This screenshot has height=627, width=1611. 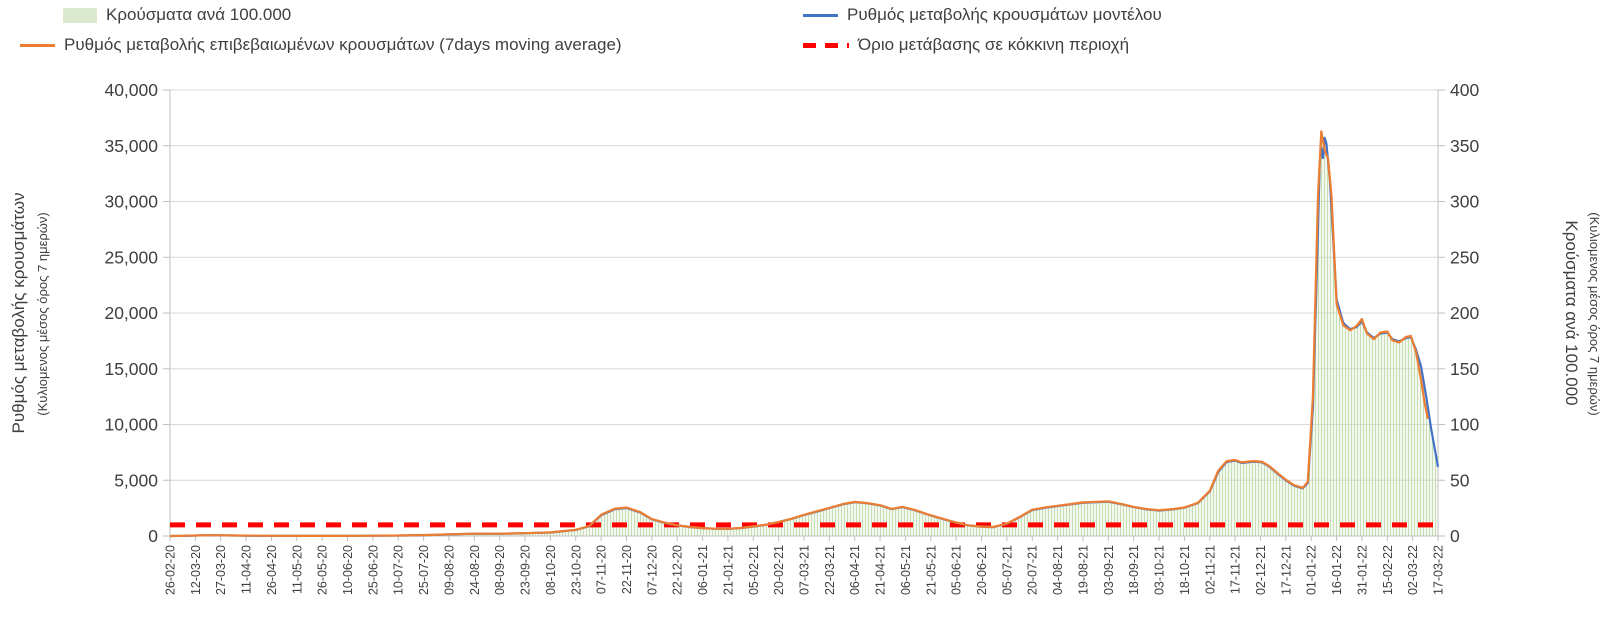 What do you see at coordinates (1460, 480) in the screenshot?
I see `right-tick-label: 50` at bounding box center [1460, 480].